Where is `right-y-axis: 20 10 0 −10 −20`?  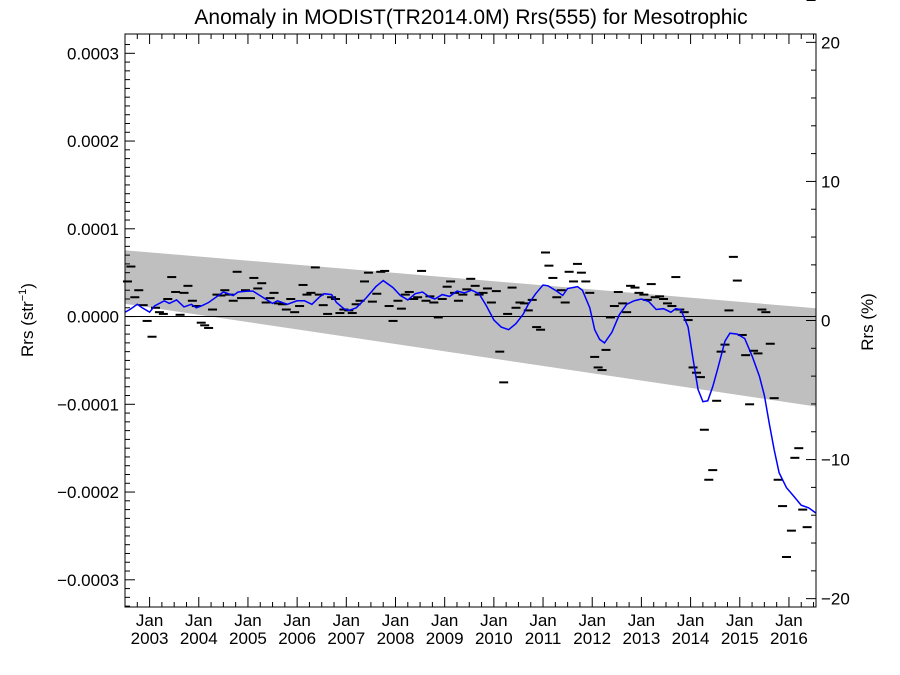 right-y-axis: 20 10 0 −10 −20 is located at coordinates (828, 321).